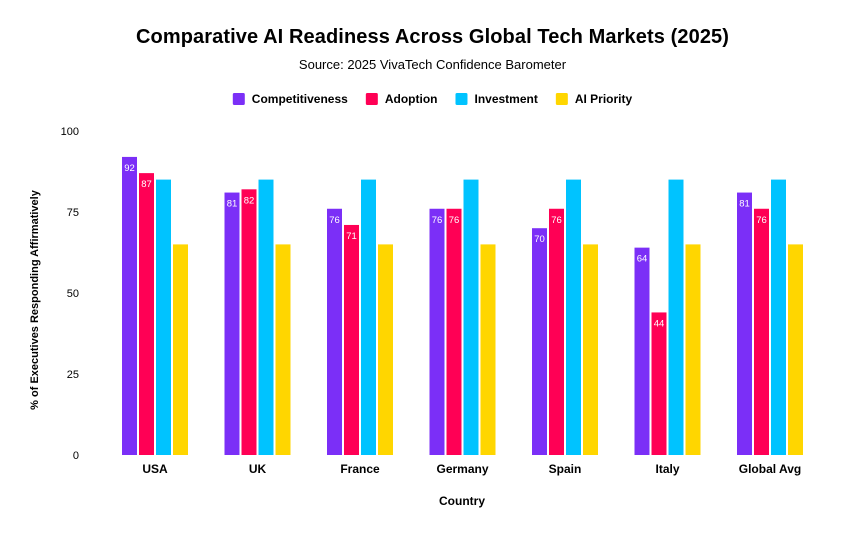 This screenshot has width=865, height=535. What do you see at coordinates (604, 99) in the screenshot?
I see `legend-label-ai-priority: AI Priority` at bounding box center [604, 99].